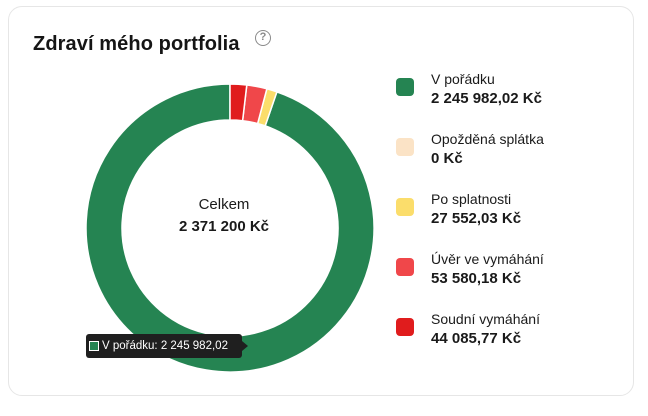  What do you see at coordinates (487, 139) in the screenshot?
I see `legend-label: Opožděná splátka` at bounding box center [487, 139].